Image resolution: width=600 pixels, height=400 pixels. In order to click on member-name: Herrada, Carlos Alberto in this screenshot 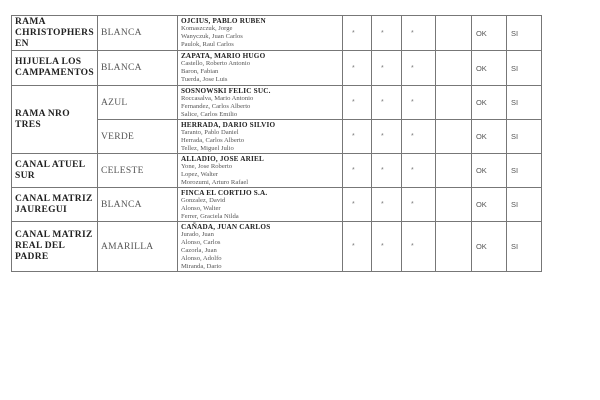, I will do `click(212, 140)`.